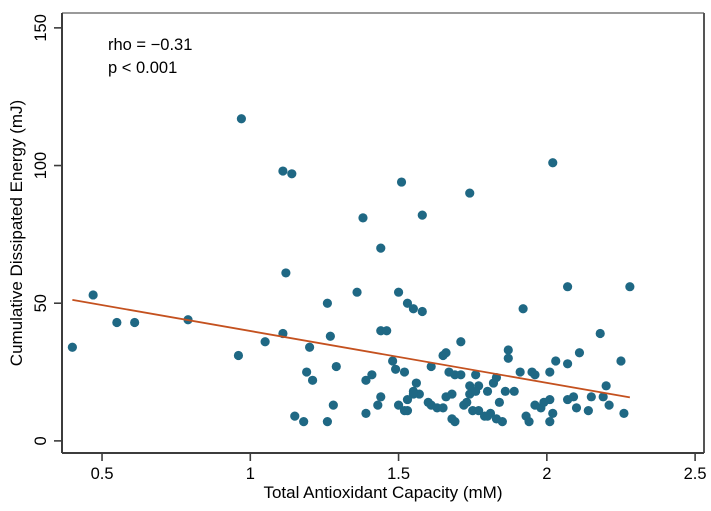 This screenshot has width=711, height=511. What do you see at coordinates (383, 492) in the screenshot?
I see `x-axis-title: Total Antioxidant Capacity (mM)` at bounding box center [383, 492].